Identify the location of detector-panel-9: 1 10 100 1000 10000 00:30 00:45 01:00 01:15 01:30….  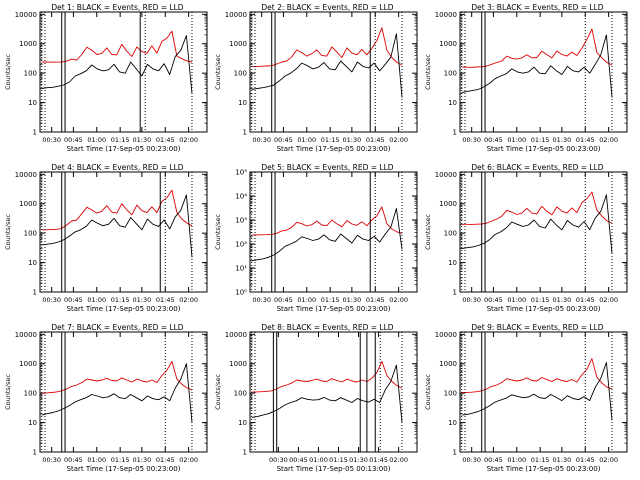
(526, 398).